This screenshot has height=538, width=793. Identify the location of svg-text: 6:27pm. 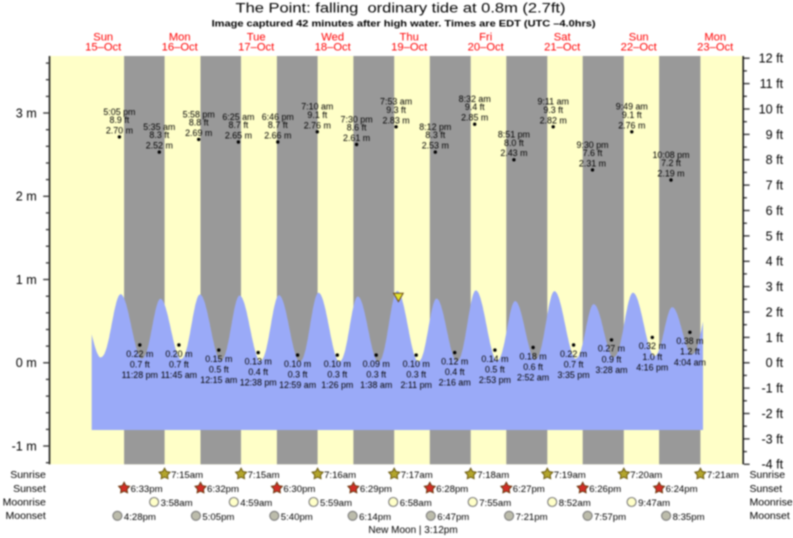
(529, 489).